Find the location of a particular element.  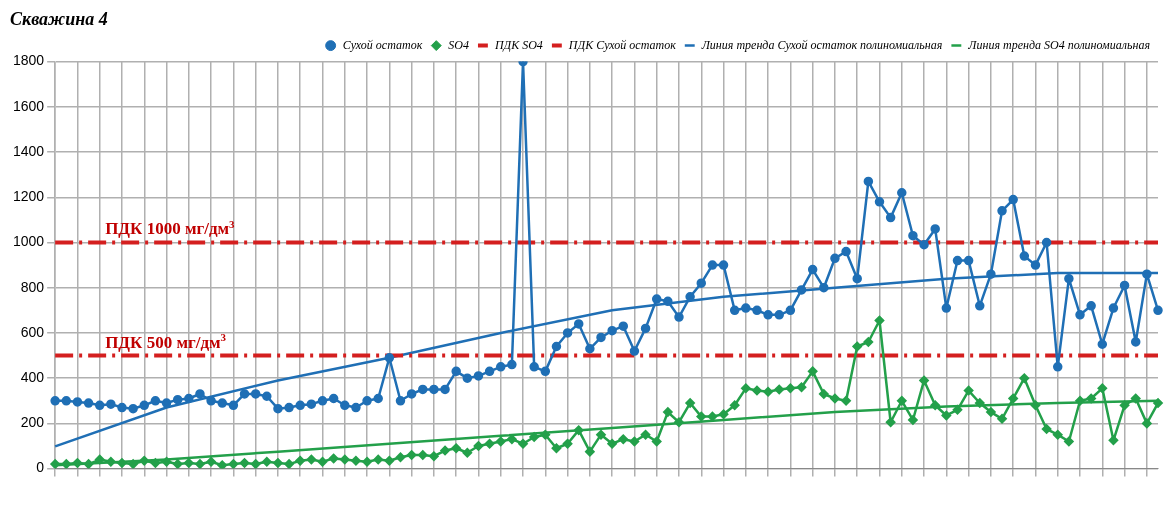

y-tick-label: 1200 is located at coordinates (28, 196).